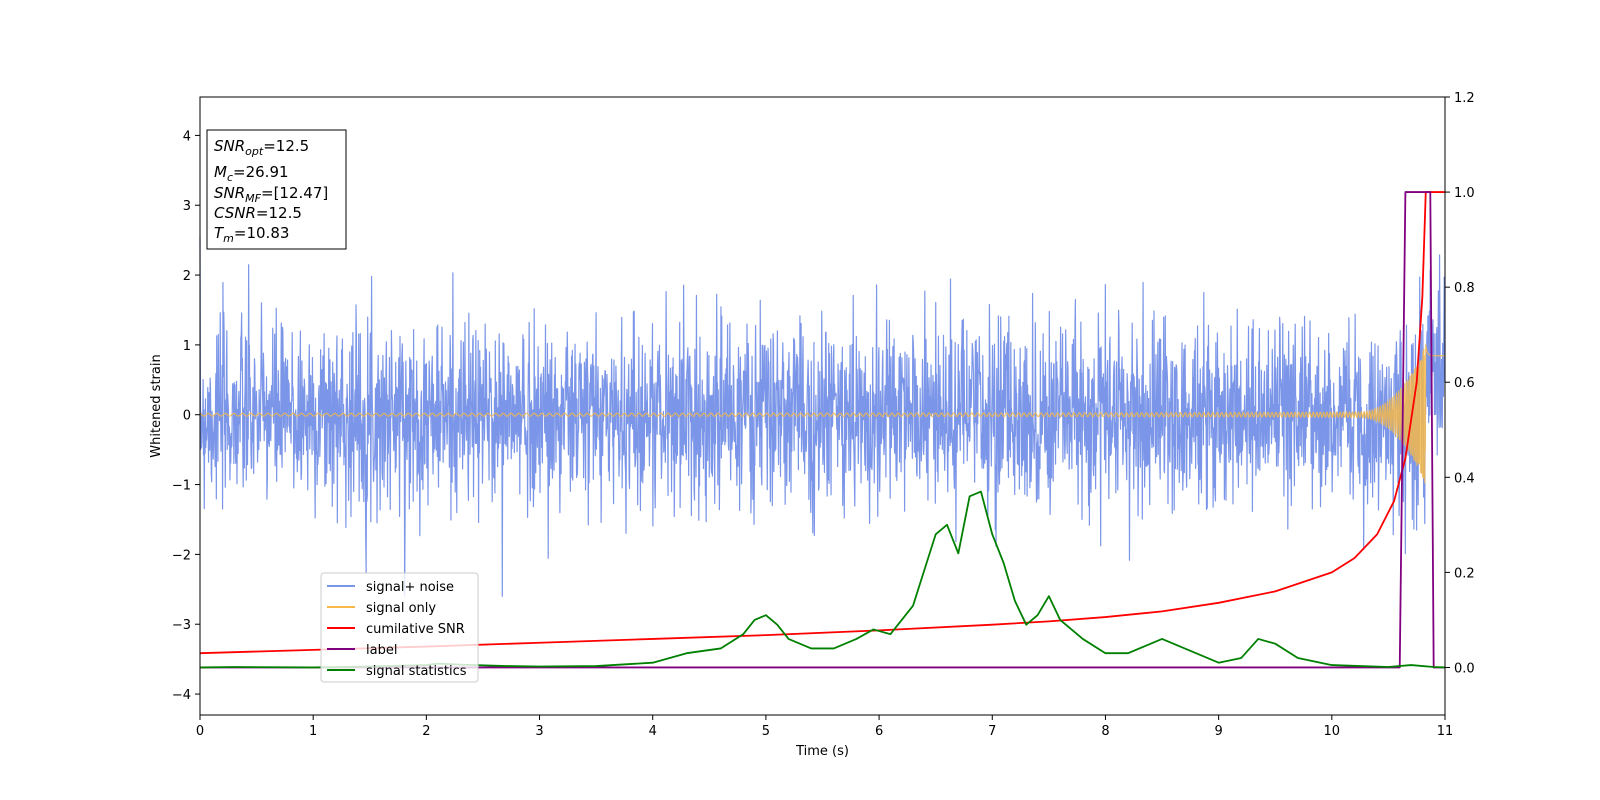 The width and height of the screenshot is (1600, 800). I want to click on y-tick-label: 2, so click(187, 276).